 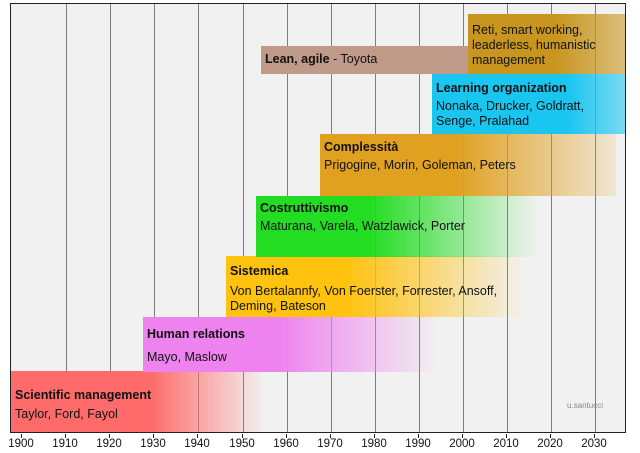 What do you see at coordinates (501, 88) in the screenshot?
I see `era-title: Learning organization` at bounding box center [501, 88].